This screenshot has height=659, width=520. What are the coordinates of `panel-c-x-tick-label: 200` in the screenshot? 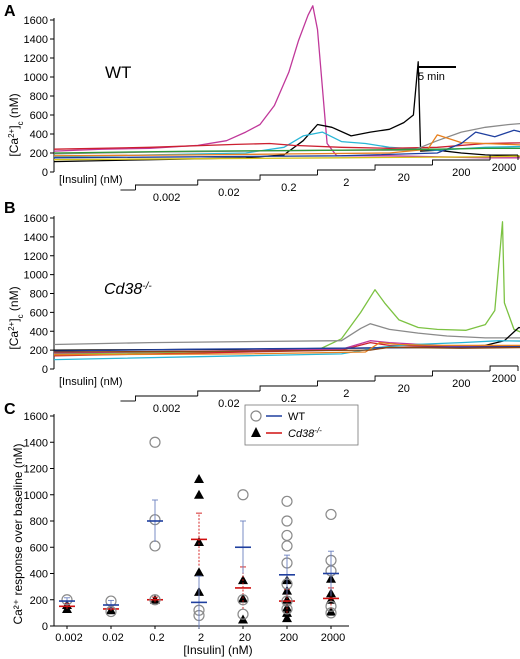 It's located at (289, 638).